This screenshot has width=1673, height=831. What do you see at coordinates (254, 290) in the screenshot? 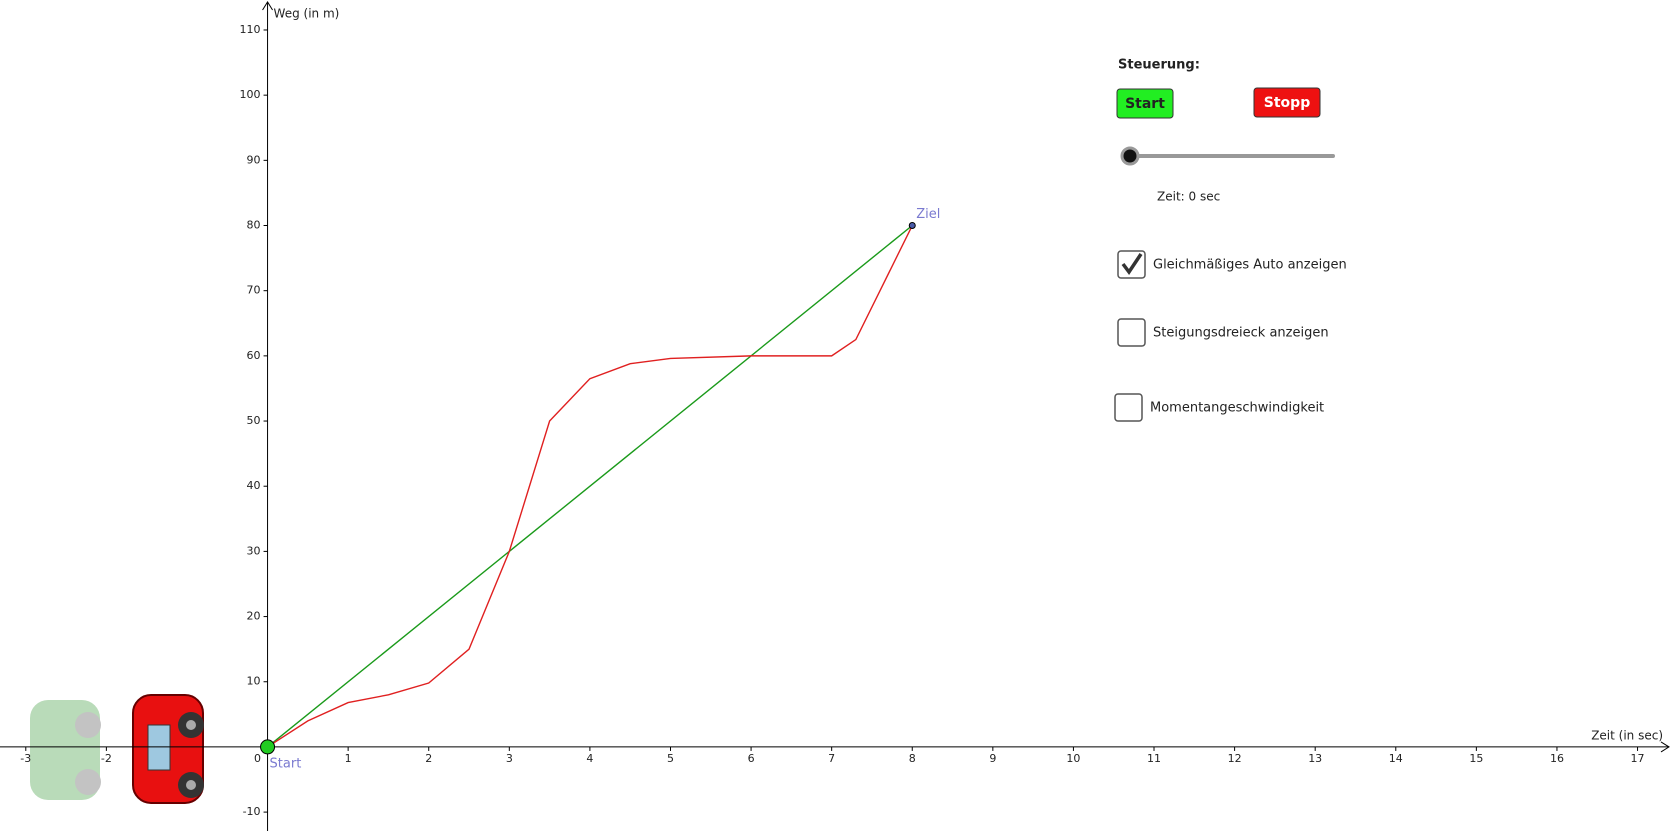
I see `y-tick-label: 70` at bounding box center [254, 290].